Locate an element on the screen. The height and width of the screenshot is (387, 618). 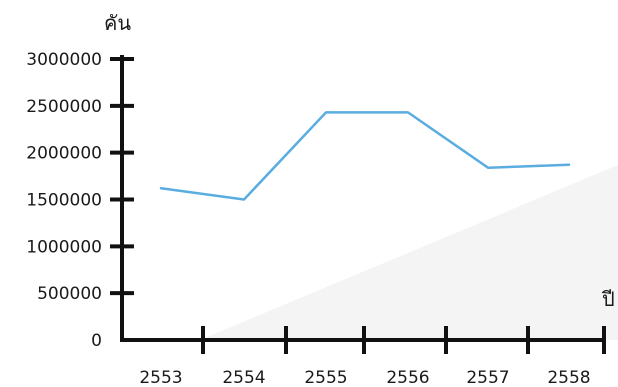
x-tick-label: 2553 is located at coordinates (160, 377).